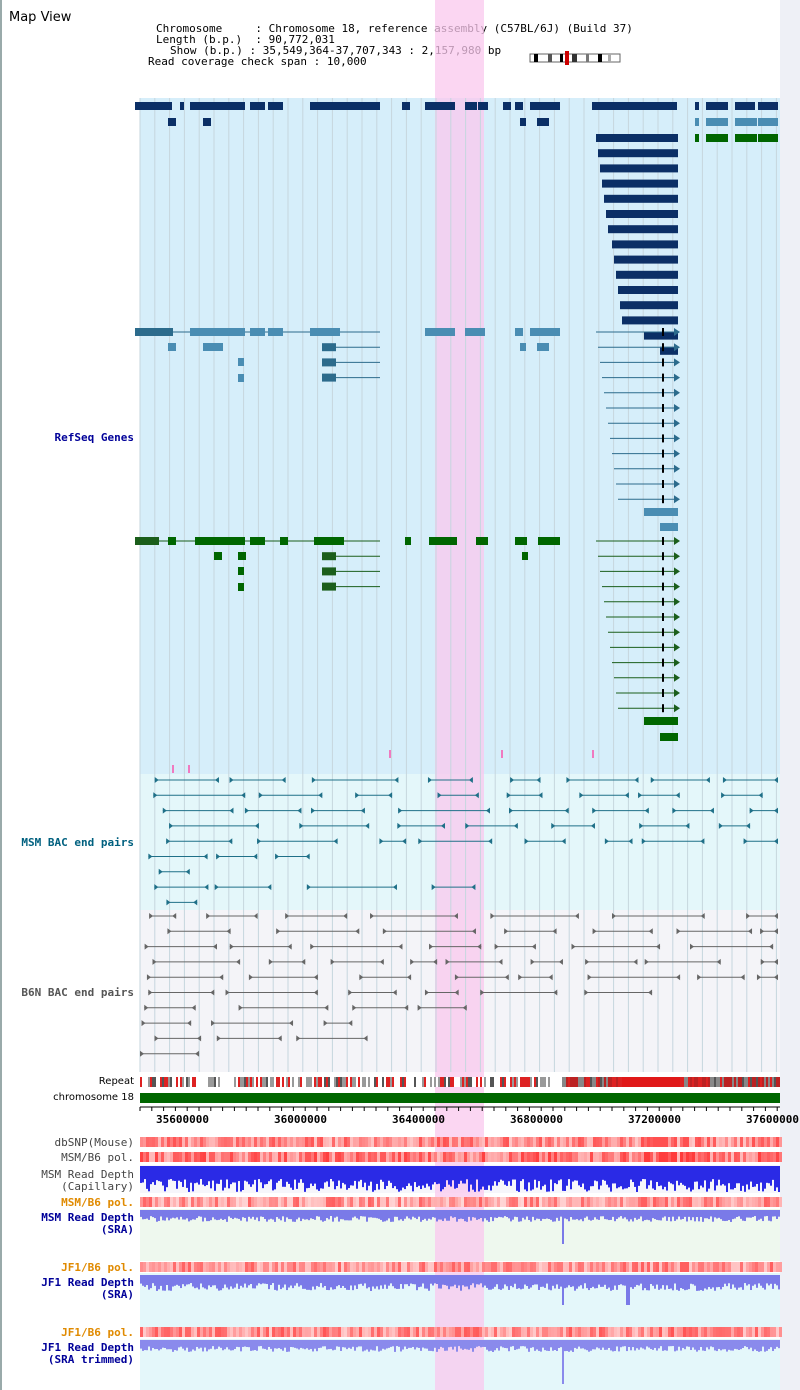 Image resolution: width=800 pixels, height=1390 pixels. What do you see at coordinates (97, 1267) in the screenshot?
I see `jf1-b6-pol-label: JF1/B6 pol.` at bounding box center [97, 1267].